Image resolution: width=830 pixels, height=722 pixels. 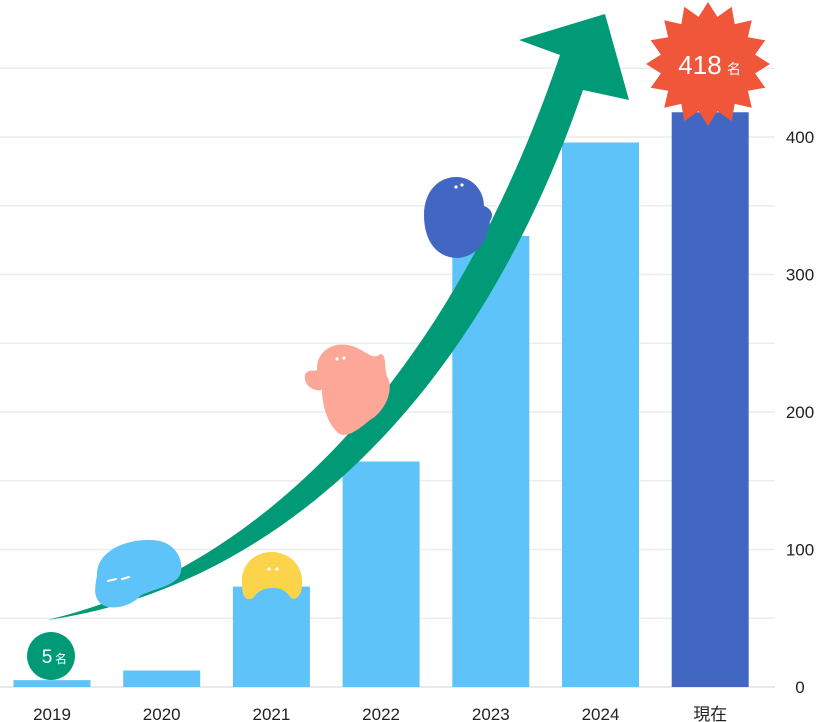 I want to click on mascot-pink-icon, so click(x=347, y=389).